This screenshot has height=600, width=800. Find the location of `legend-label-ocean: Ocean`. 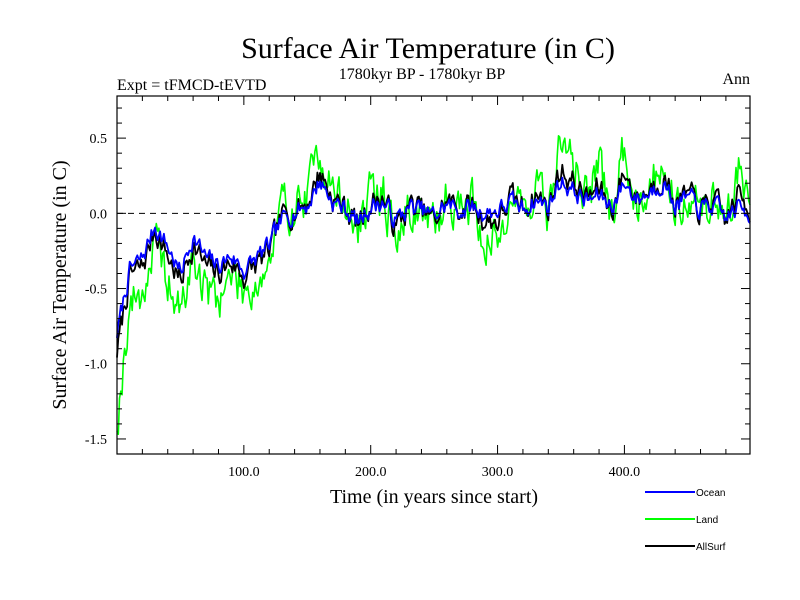

legend-label-ocean: Ocean is located at coordinates (710, 493).